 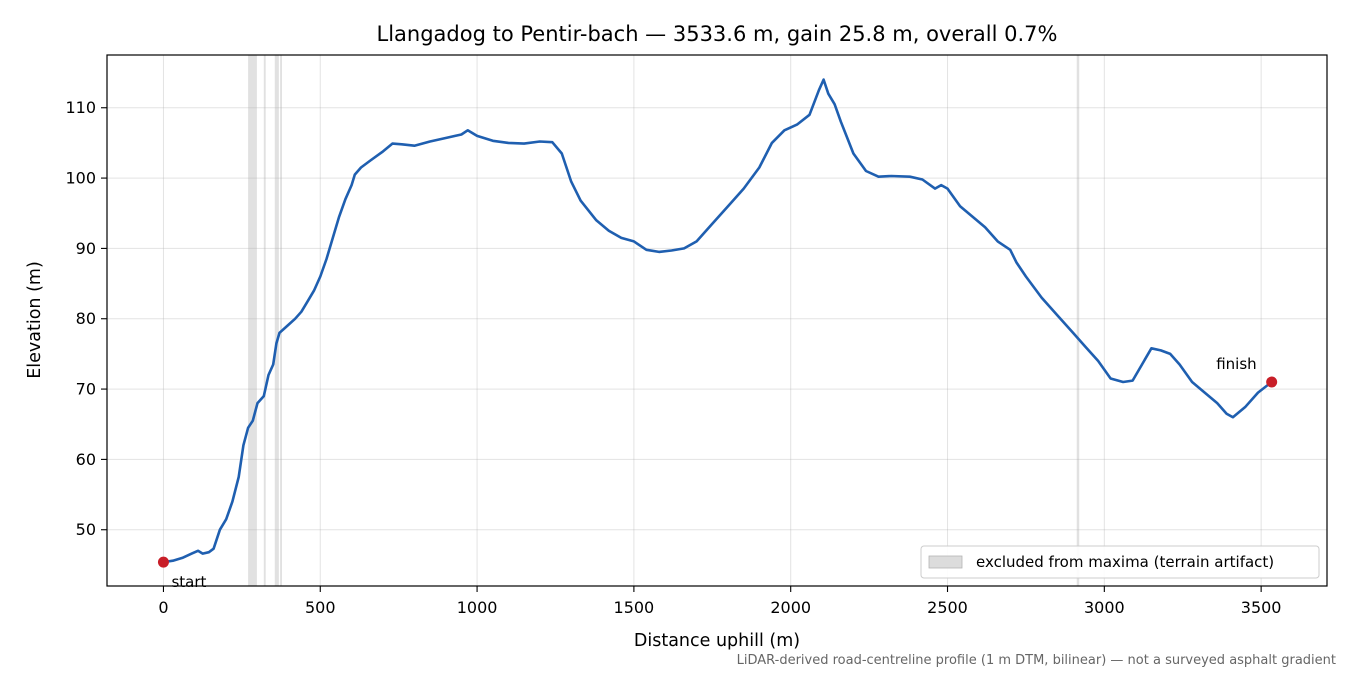 I want to click on x-axis-ticks: 0 500 1000 1500 2000 2500 3000 3500, so click(x=719, y=601).